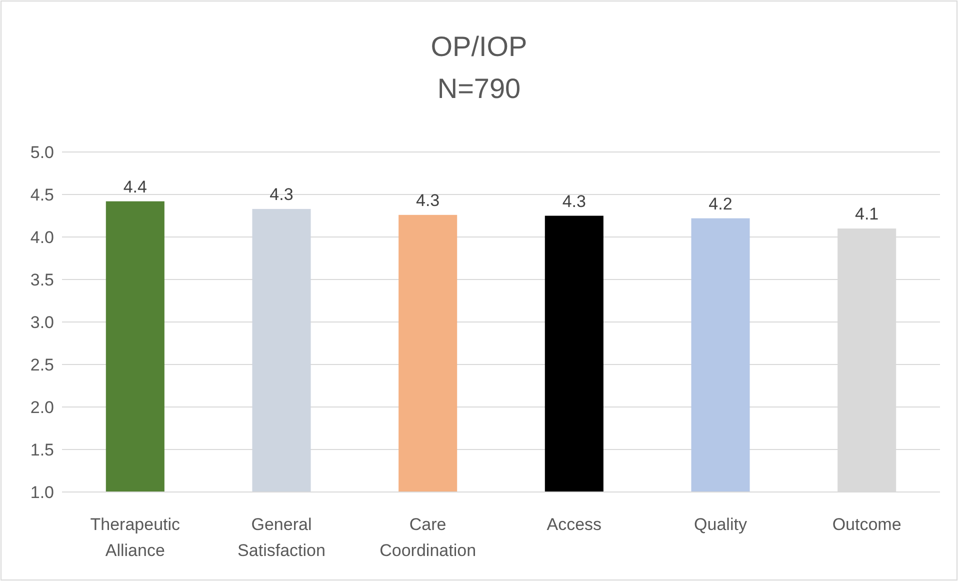 This screenshot has width=958, height=581. Describe the element at coordinates (867, 524) in the screenshot. I see `x-tick-label: Outcome` at that location.